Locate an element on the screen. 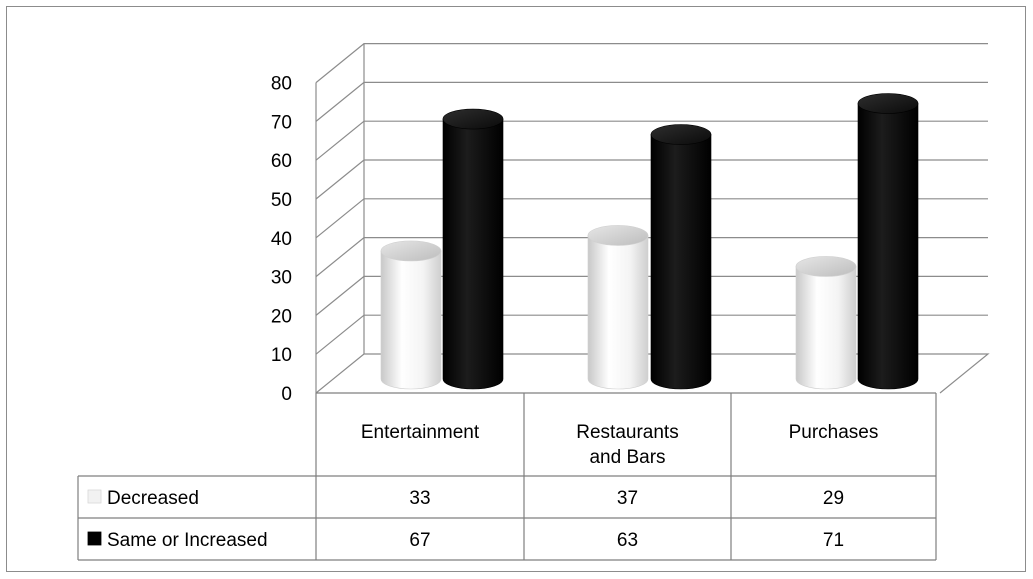 This screenshot has width=1033, height=579. y-tick-label: 0 is located at coordinates (286, 394).